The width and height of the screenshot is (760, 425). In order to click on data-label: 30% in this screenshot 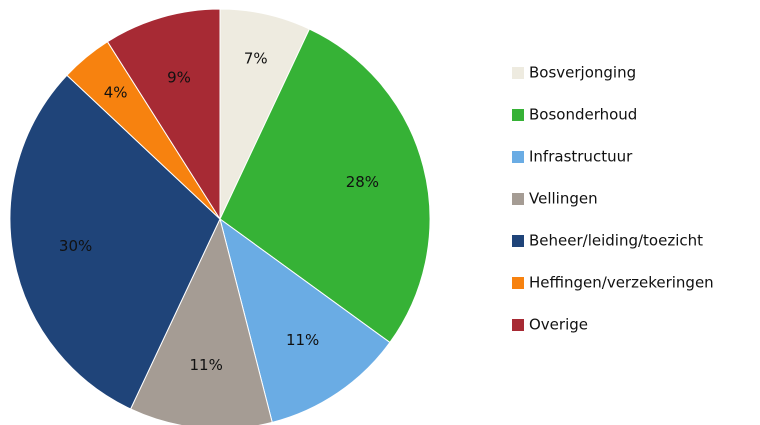, I will do `click(75, 246)`.